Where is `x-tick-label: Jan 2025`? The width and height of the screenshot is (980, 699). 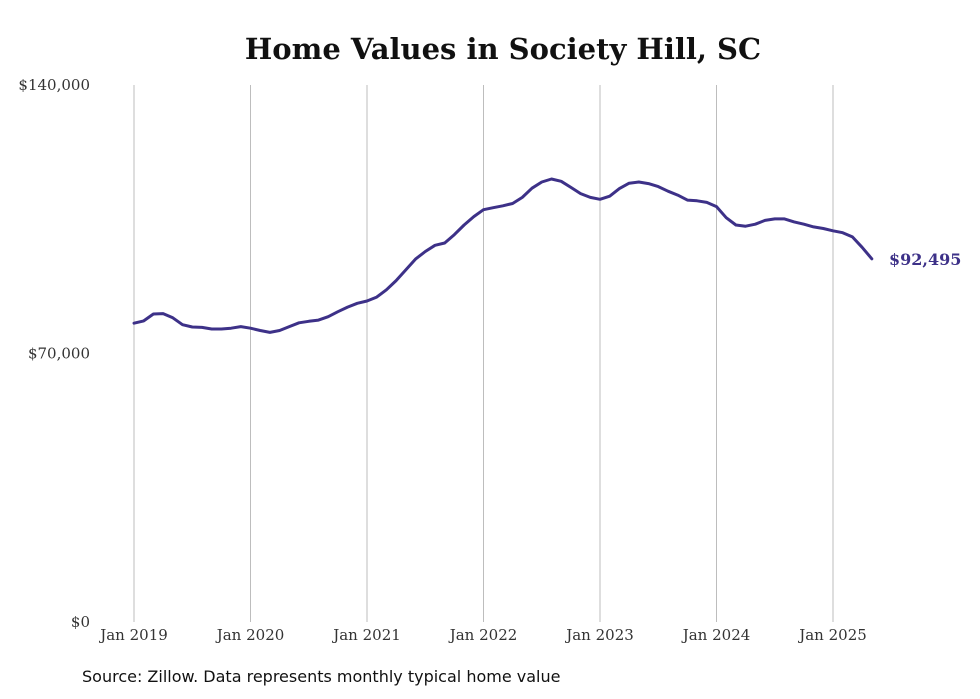
x-tick-label: Jan 2025 is located at coordinates (832, 635).